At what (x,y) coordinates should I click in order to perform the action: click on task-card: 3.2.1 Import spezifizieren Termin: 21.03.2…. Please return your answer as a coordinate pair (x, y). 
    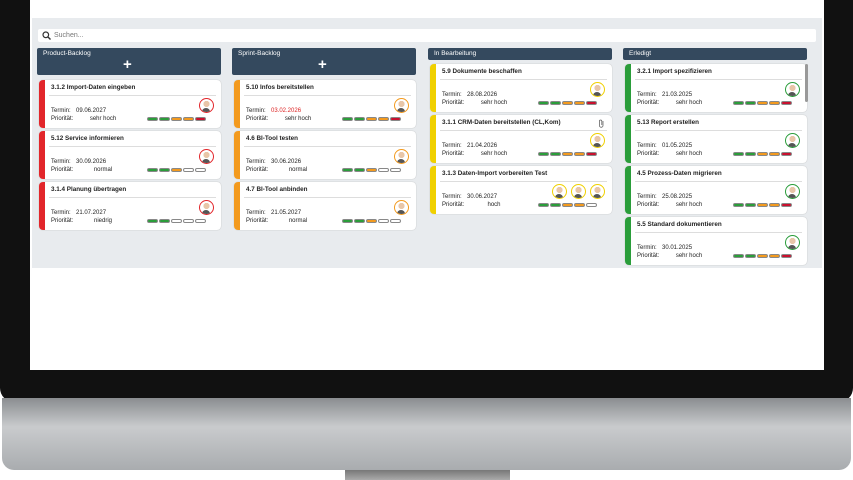
    Looking at the image, I should click on (716, 88).